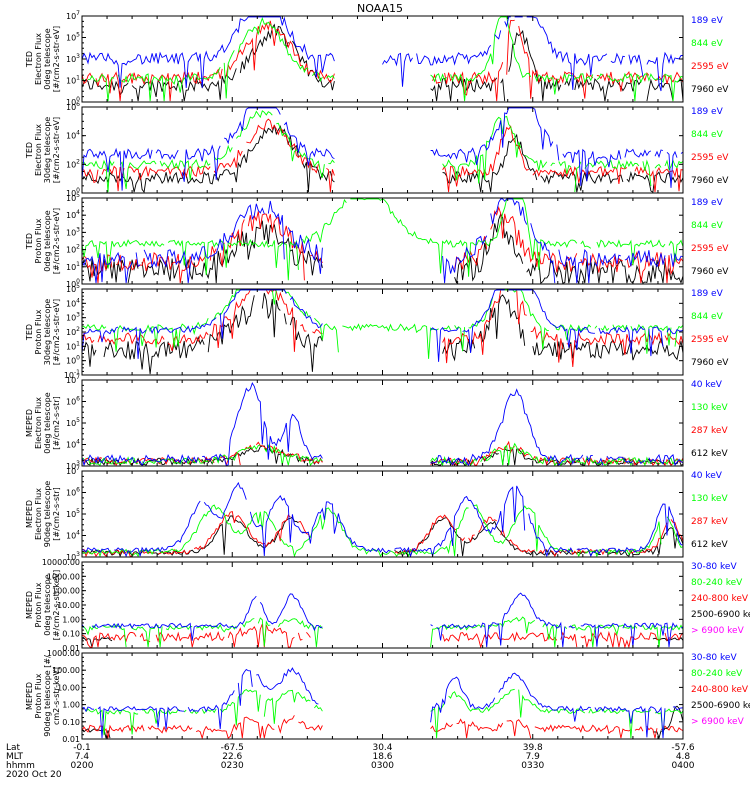  What do you see at coordinates (709, 454) in the screenshot?
I see `legend-label: 612 keV` at bounding box center [709, 454].